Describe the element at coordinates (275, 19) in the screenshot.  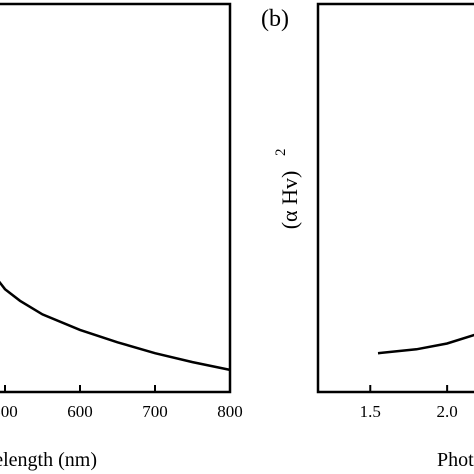
I see `panel-label: (b)` at that location.